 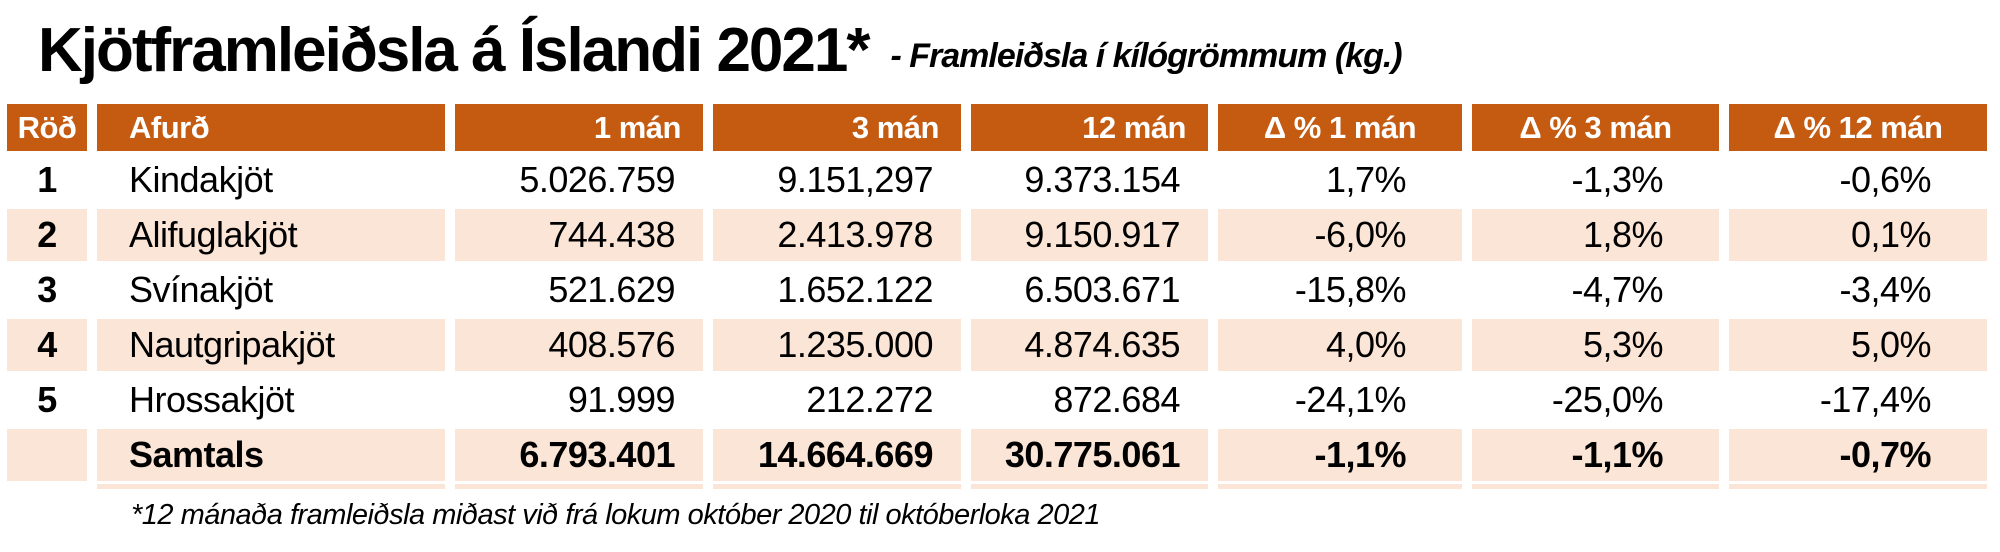 What do you see at coordinates (1089, 455) in the screenshot?
I see `value-12man-cell: 30.775.061` at bounding box center [1089, 455].